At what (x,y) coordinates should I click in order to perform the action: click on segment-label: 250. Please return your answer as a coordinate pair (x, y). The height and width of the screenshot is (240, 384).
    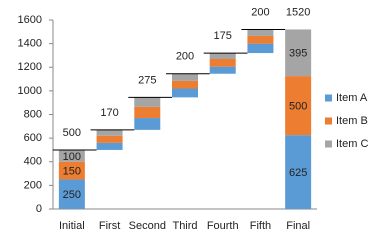
    Looking at the image, I should click on (72, 195).